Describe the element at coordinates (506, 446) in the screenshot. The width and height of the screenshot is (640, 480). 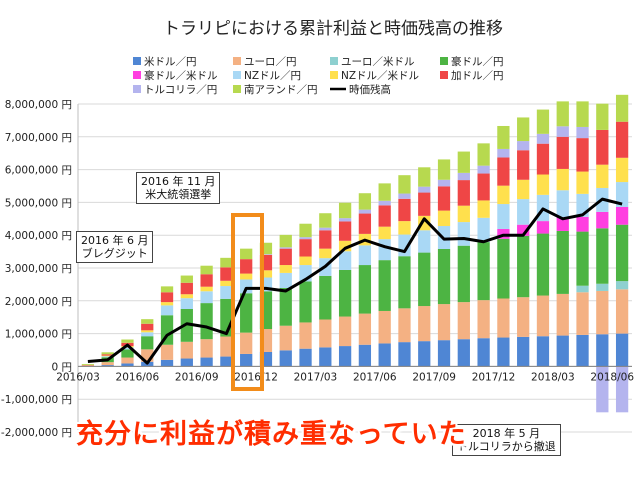
I see `callout-lira-line2: トルコリラから撤退` at that location.